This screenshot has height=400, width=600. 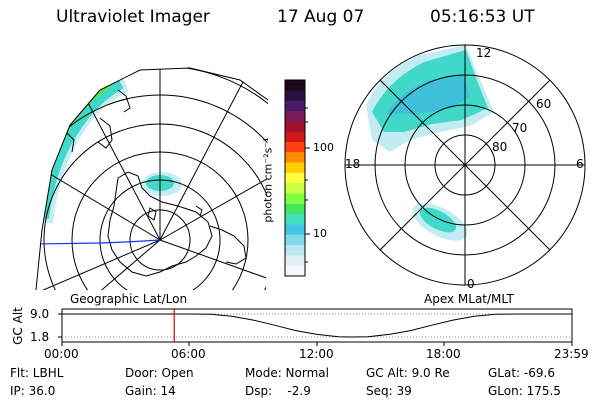 I want to click on mlt-label-0: 0, so click(x=471, y=284).